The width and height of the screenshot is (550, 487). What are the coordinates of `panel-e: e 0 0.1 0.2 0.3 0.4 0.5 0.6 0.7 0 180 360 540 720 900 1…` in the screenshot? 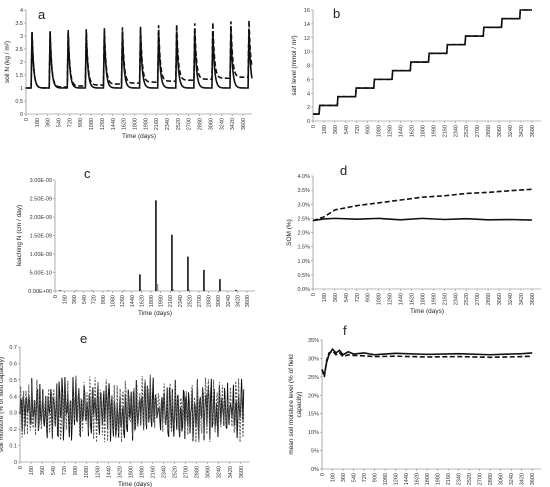 It's located at (125, 409).